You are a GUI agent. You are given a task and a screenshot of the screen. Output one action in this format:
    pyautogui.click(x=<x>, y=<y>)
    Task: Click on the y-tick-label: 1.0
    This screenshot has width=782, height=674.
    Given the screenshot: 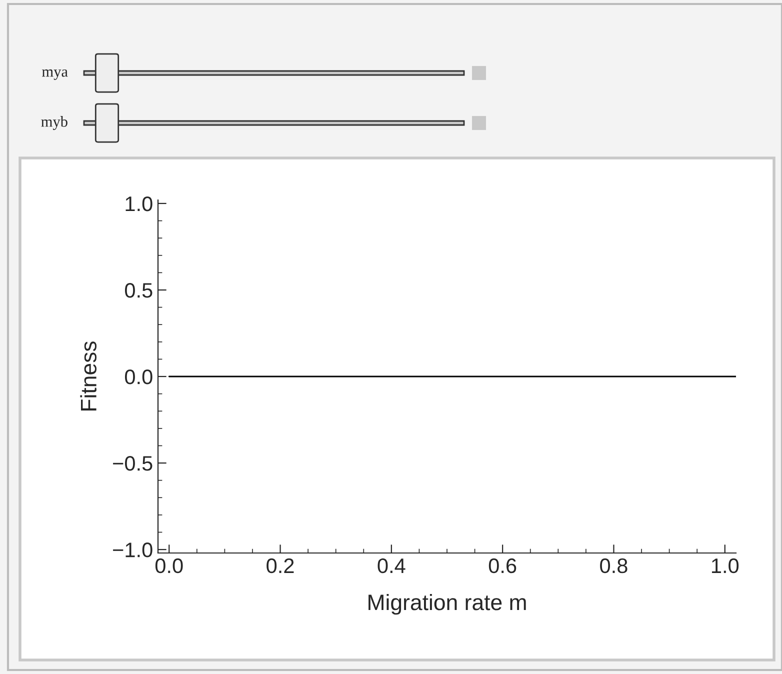 What is the action you would take?
    pyautogui.click(x=139, y=204)
    